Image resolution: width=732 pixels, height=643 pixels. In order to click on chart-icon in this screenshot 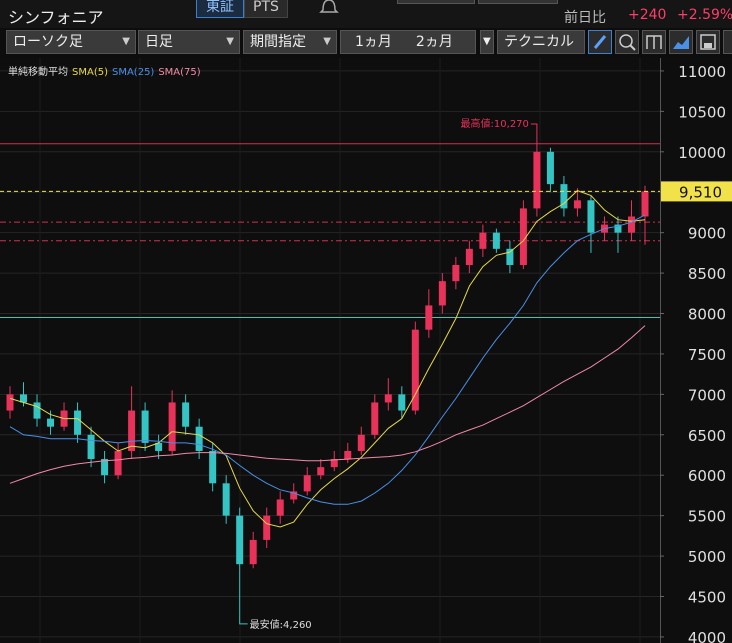, I will do `click(681, 42)`.